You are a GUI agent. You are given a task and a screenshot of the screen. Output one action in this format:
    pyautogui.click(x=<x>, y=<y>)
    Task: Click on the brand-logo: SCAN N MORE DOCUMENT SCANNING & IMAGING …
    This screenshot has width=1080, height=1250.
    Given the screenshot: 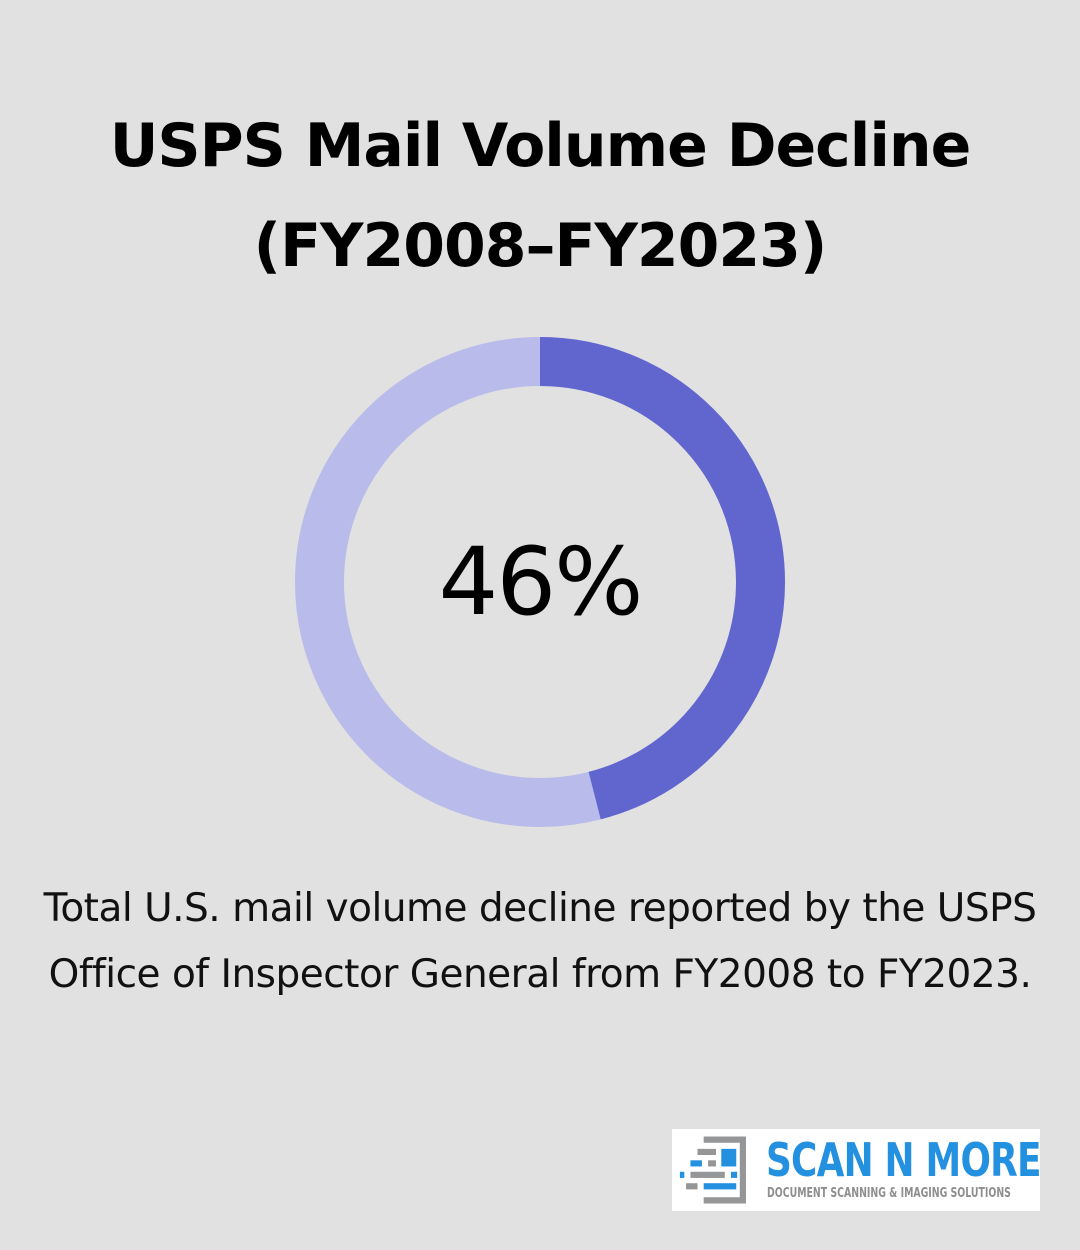 What is the action you would take?
    pyautogui.click(x=857, y=1170)
    